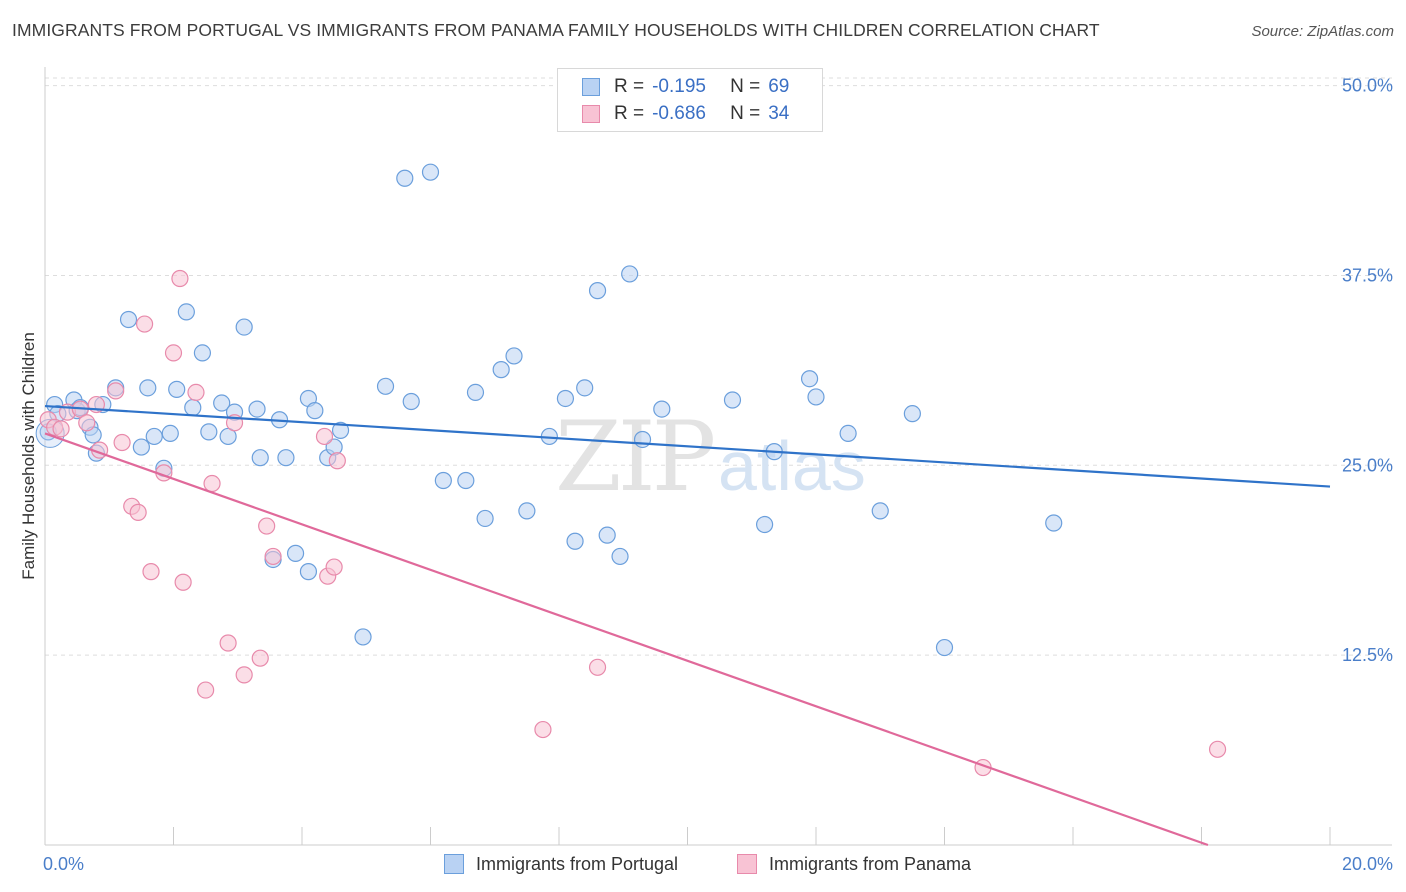  What do you see at coordinates (779, 86) in the screenshot?
I see `legend-n-value-portugal: 69` at bounding box center [779, 86].